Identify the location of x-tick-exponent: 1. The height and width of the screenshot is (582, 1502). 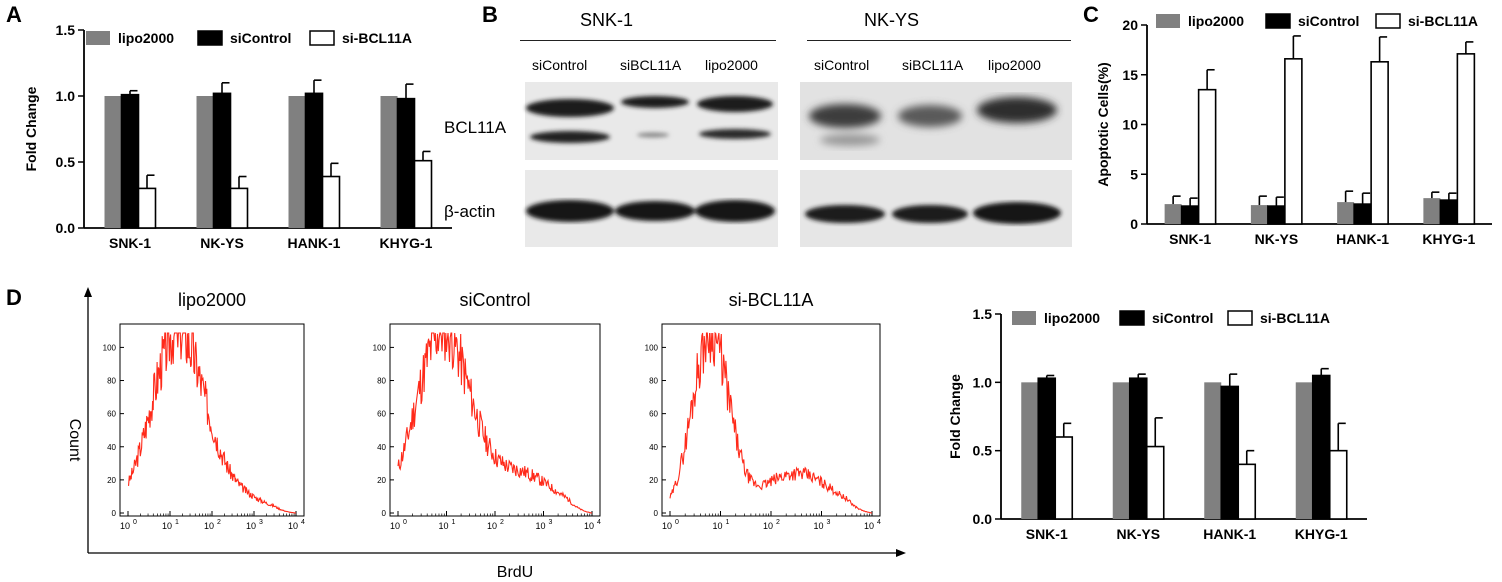
(454, 522).